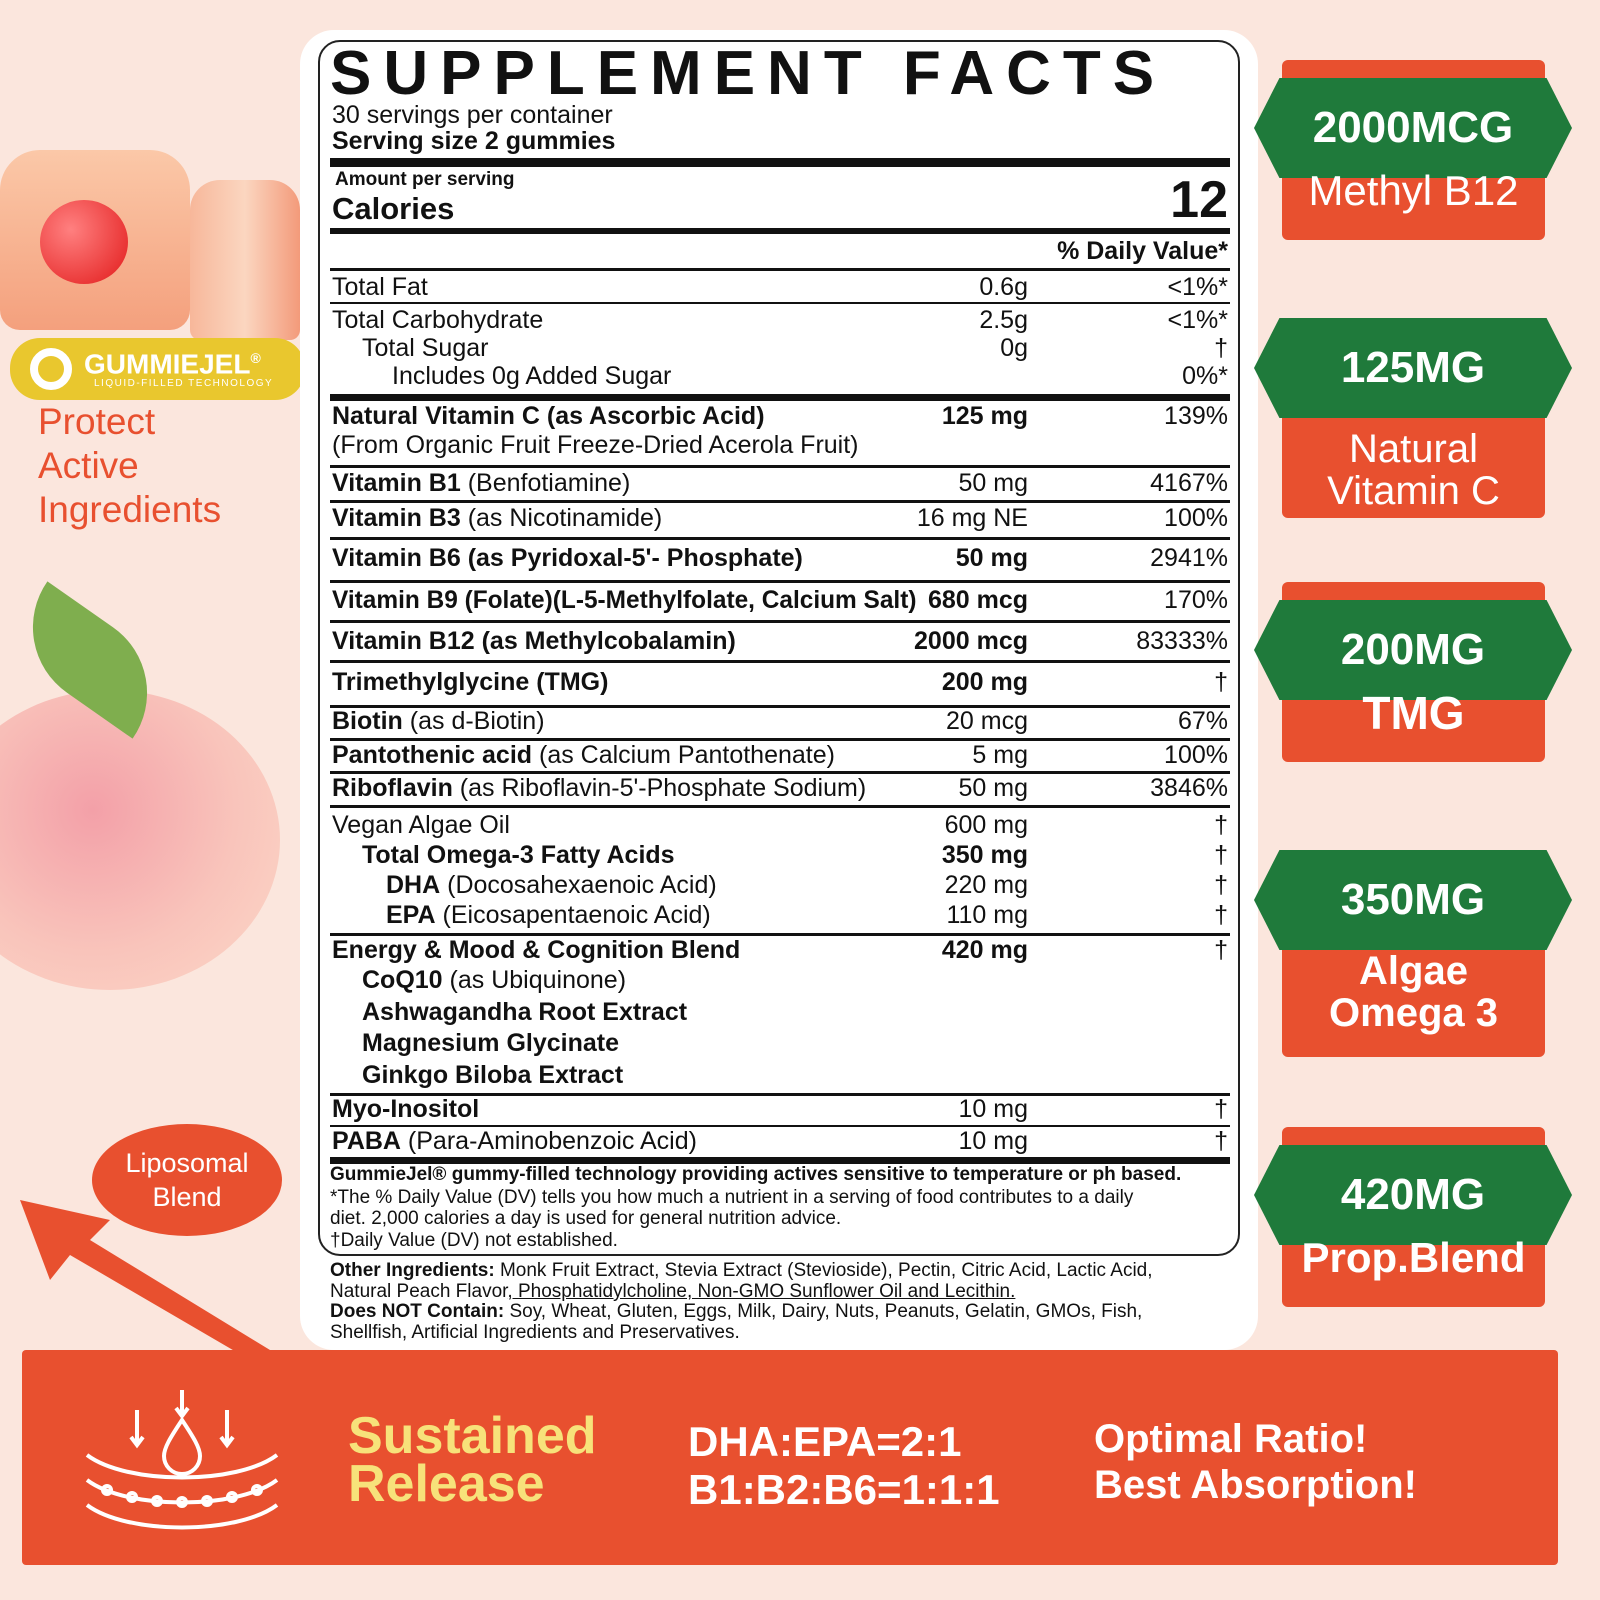 This screenshot has height=1600, width=1600. What do you see at coordinates (1003, 320) in the screenshot?
I see `nutrient-amount: 2.5g` at bounding box center [1003, 320].